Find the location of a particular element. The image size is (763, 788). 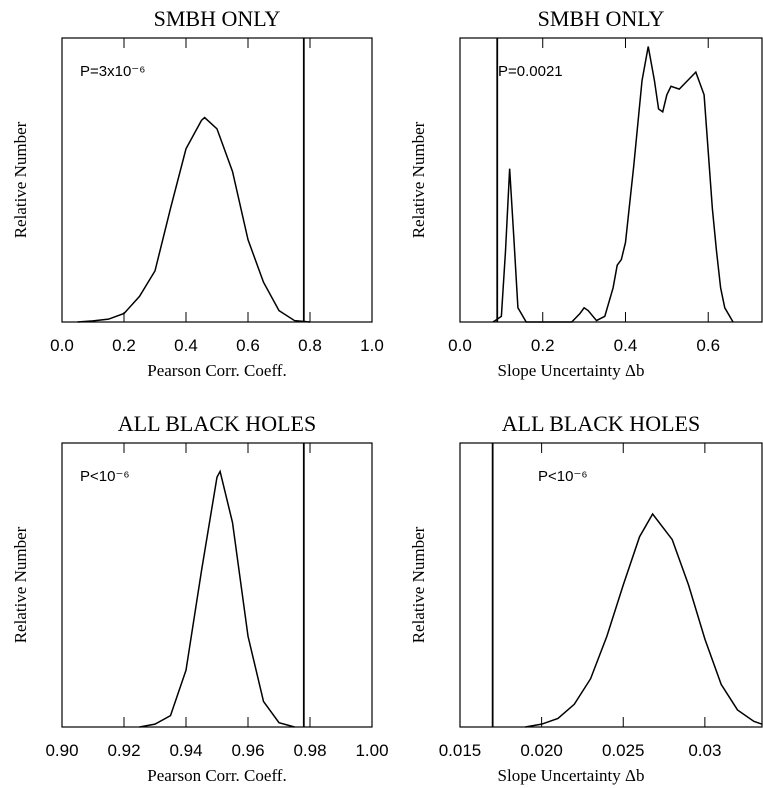

x-tick-label: 1.0 is located at coordinates (372, 345).